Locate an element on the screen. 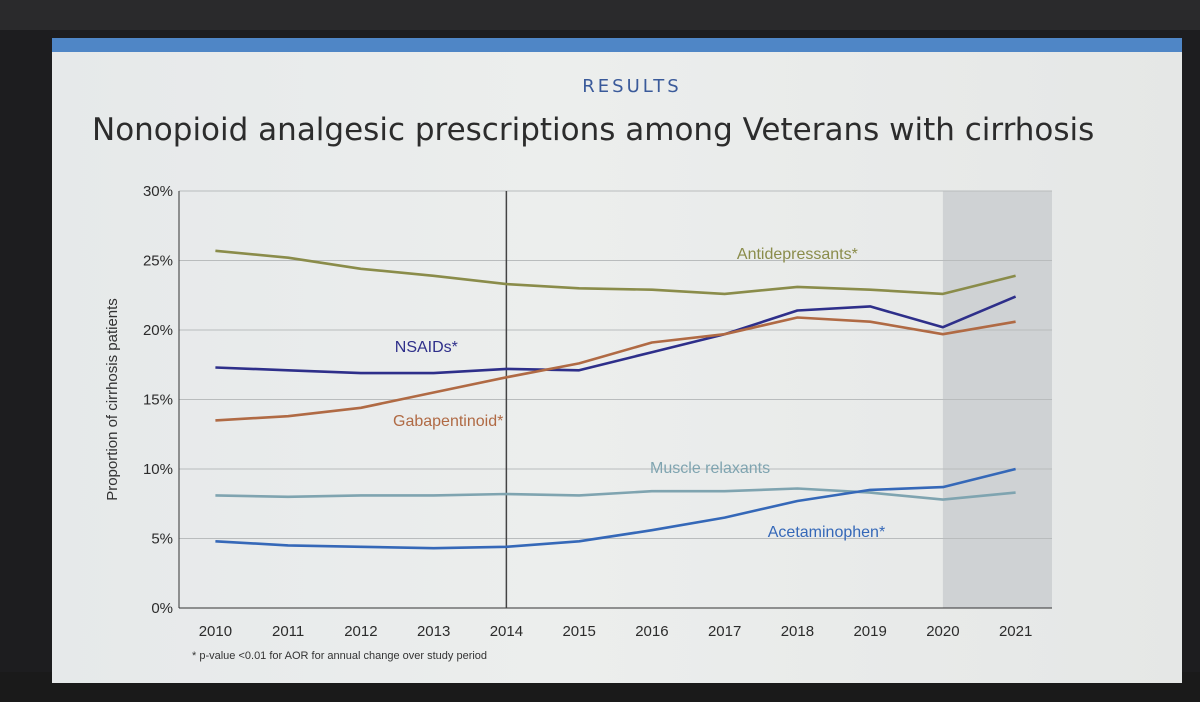 This screenshot has width=1200, height=702. series-line-gabapentinoid is located at coordinates (615, 369).